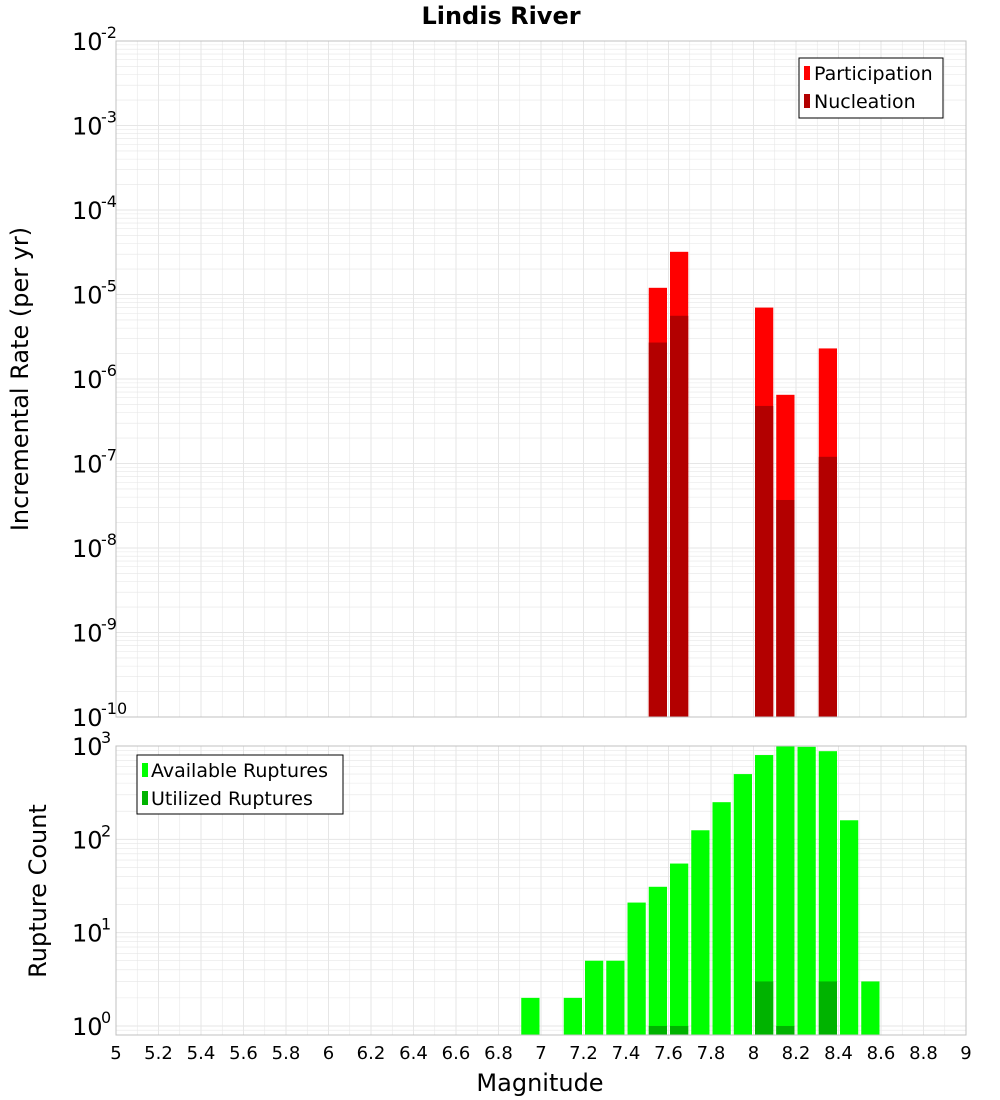 Image resolution: width=1000 pixels, height=1100 pixels. What do you see at coordinates (106, 830) in the screenshot?
I see `y-tick-exponent: 2` at bounding box center [106, 830].